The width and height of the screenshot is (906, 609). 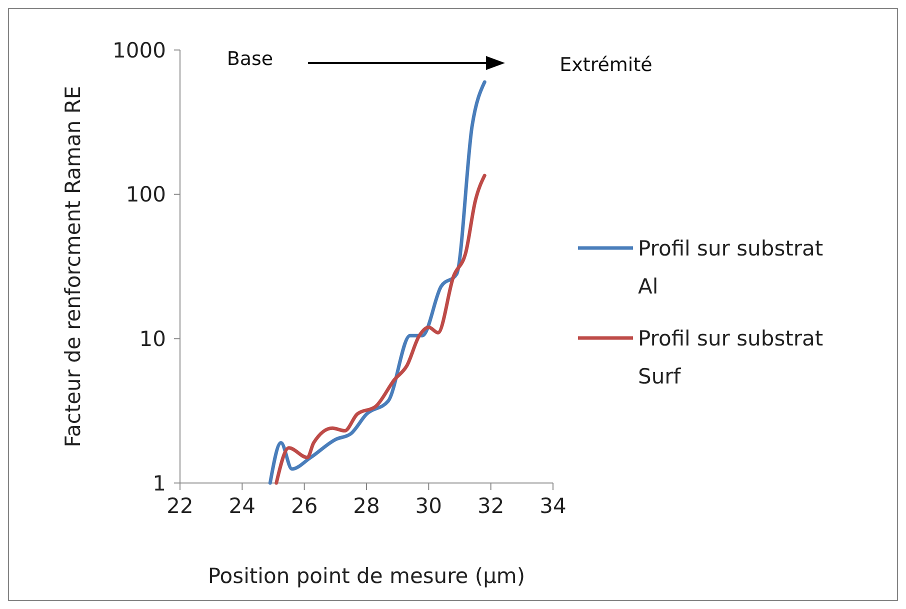 What do you see at coordinates (242, 506) in the screenshot?
I see `x-tick-label: 24` at bounding box center [242, 506].